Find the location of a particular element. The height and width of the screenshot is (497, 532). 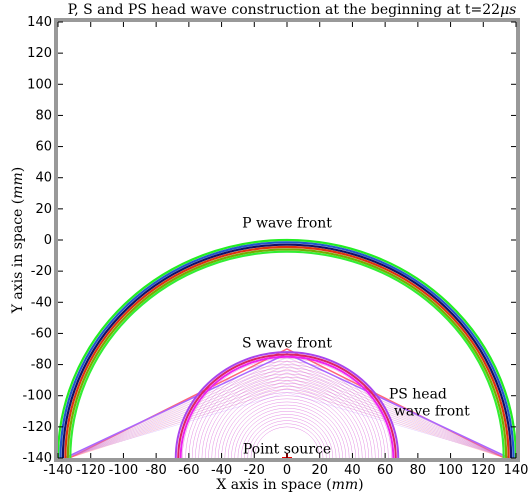

y-tick-label-11: 80 is located at coordinates (43, 115).